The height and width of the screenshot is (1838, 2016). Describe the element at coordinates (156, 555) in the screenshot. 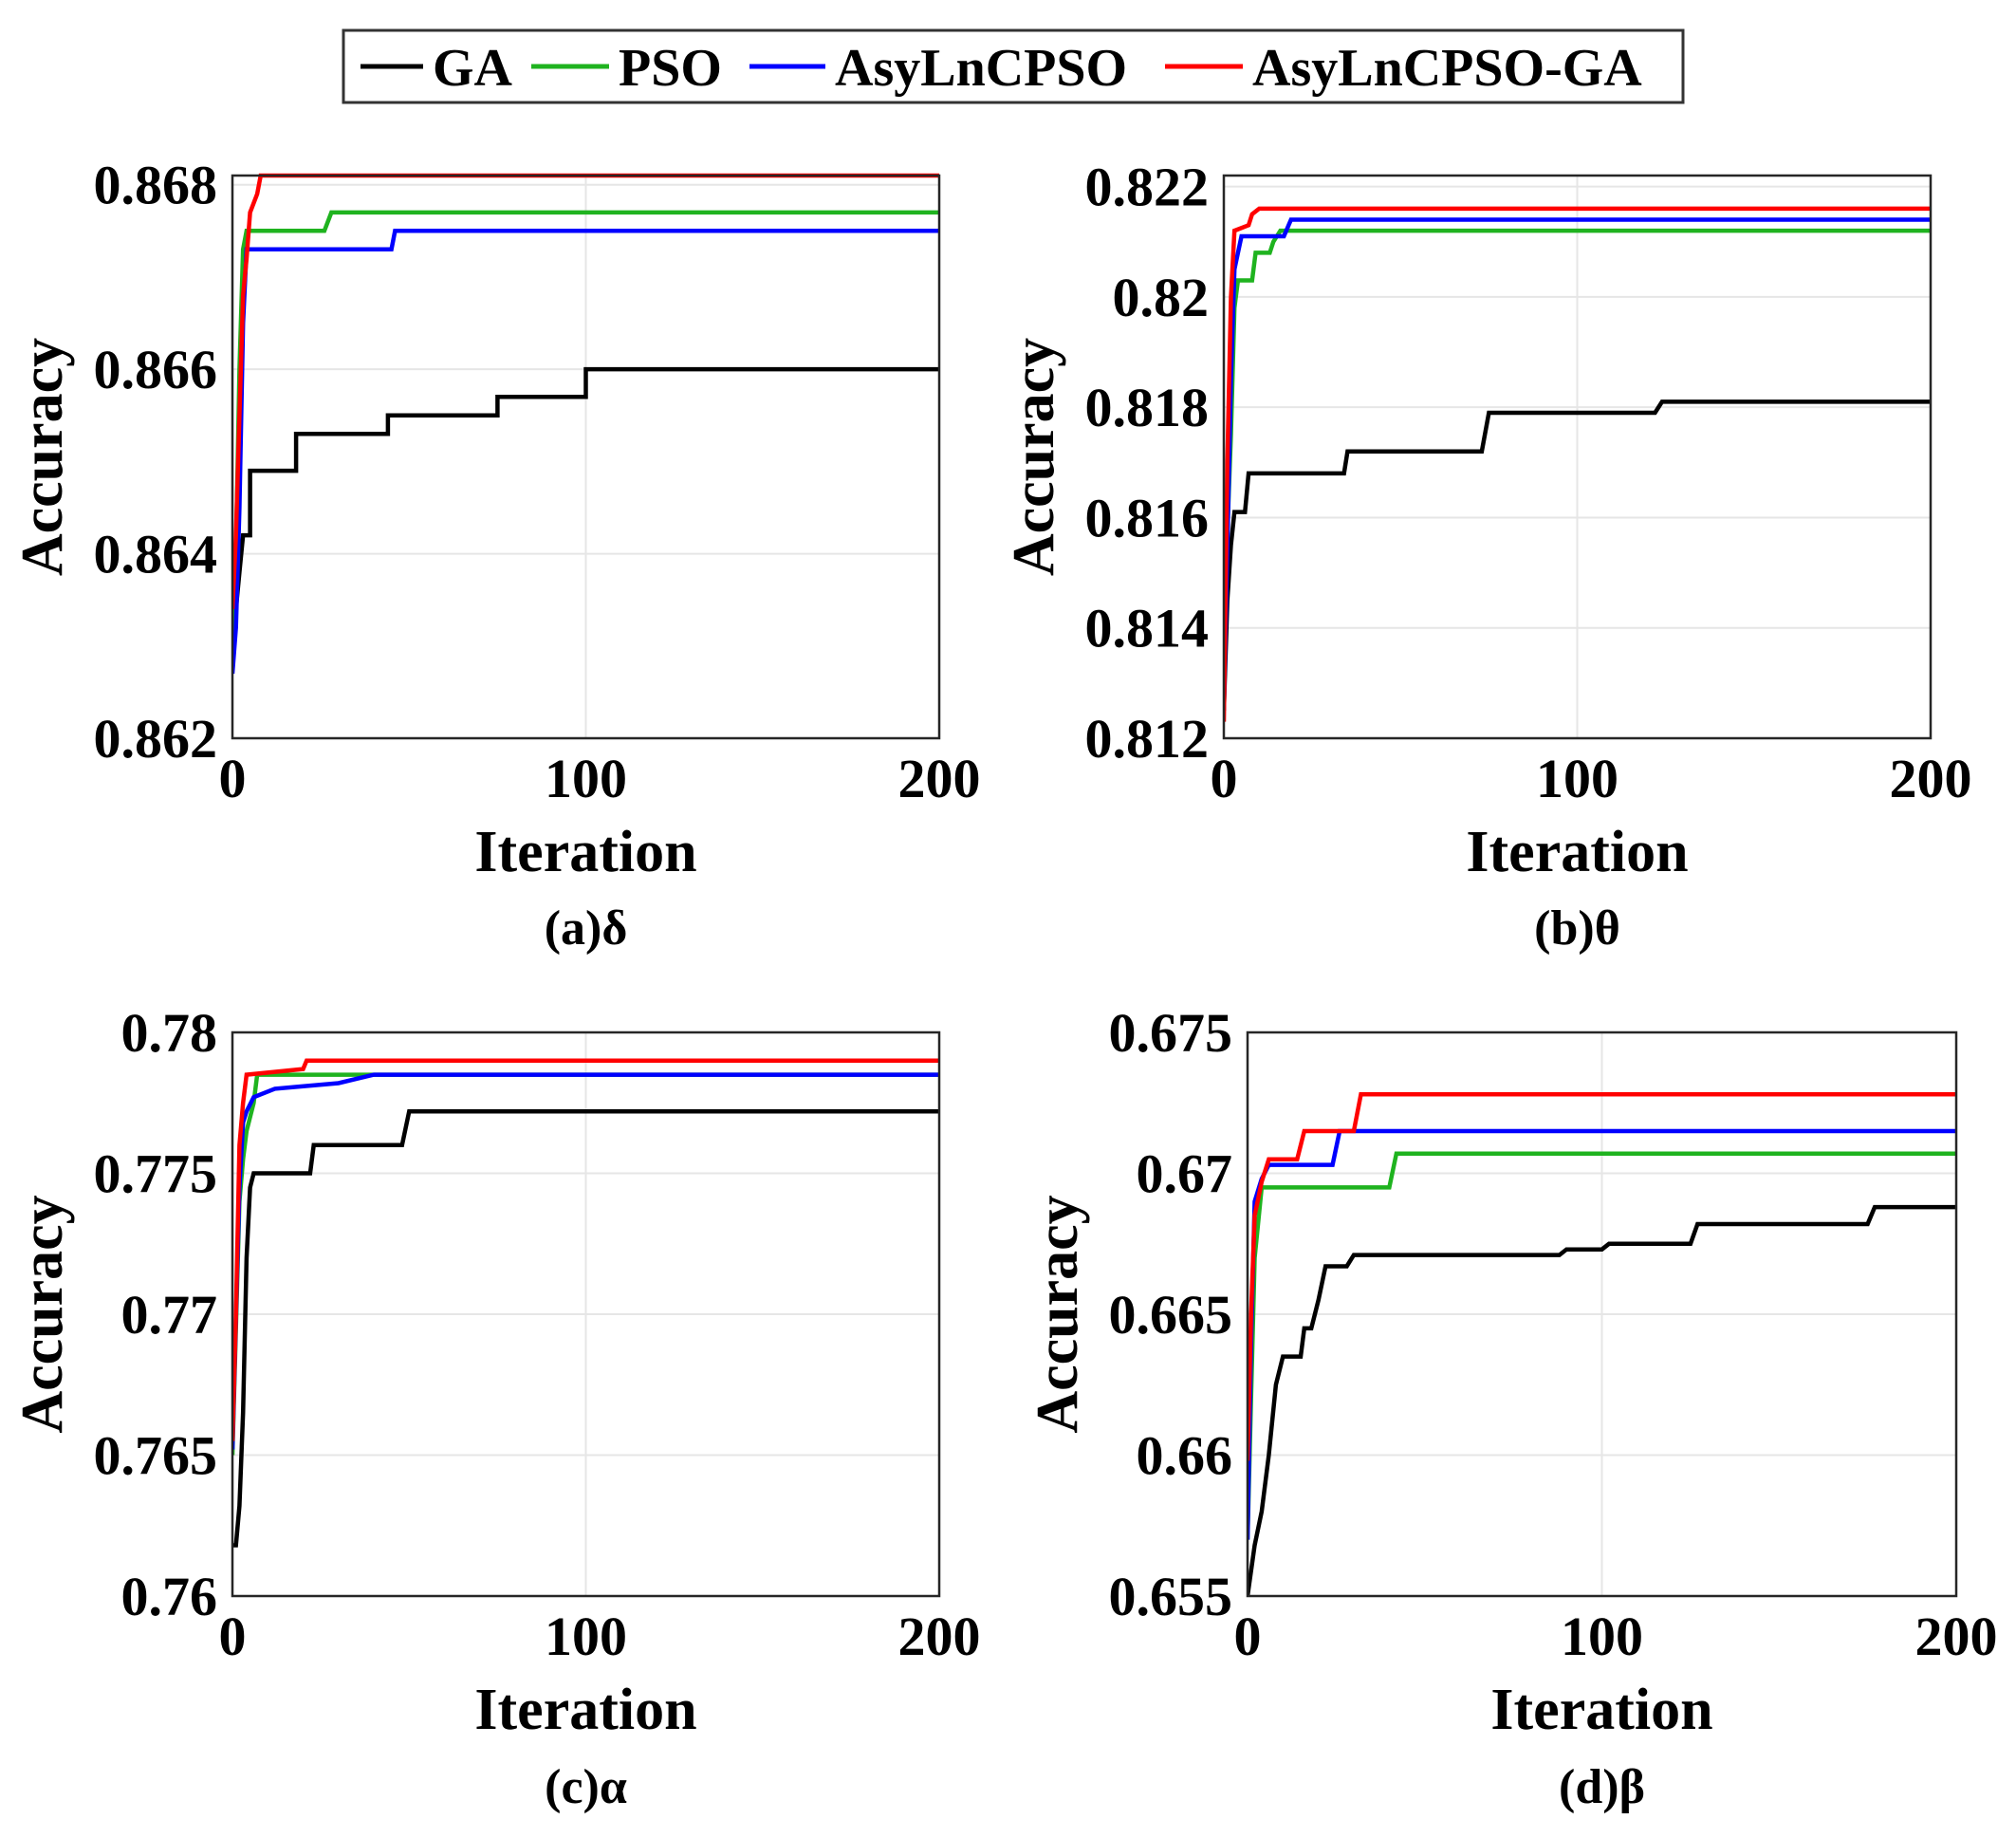

I see `y-tick-label: 0.864` at that location.